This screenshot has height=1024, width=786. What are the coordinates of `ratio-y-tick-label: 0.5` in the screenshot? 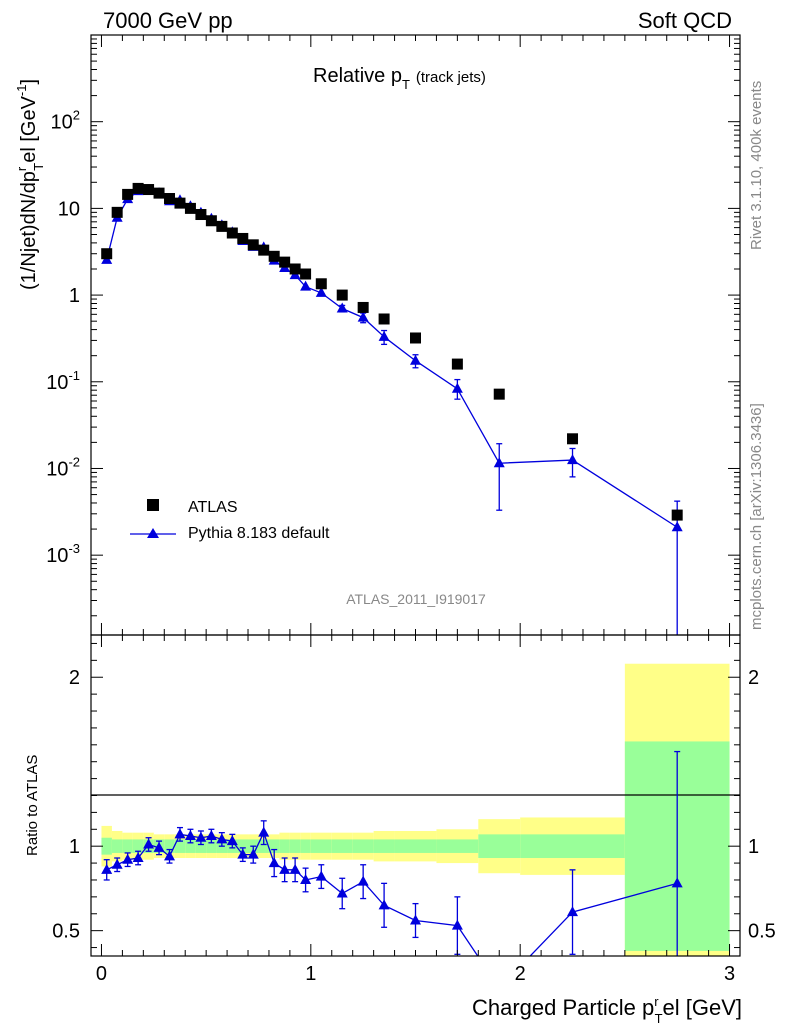 It's located at (66, 932).